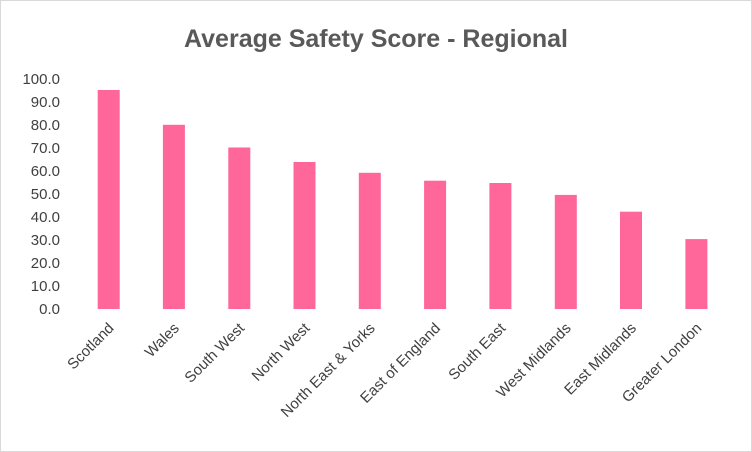 The width and height of the screenshot is (752, 452). What do you see at coordinates (281, 351) in the screenshot?
I see `x-tick-label: North West` at bounding box center [281, 351].